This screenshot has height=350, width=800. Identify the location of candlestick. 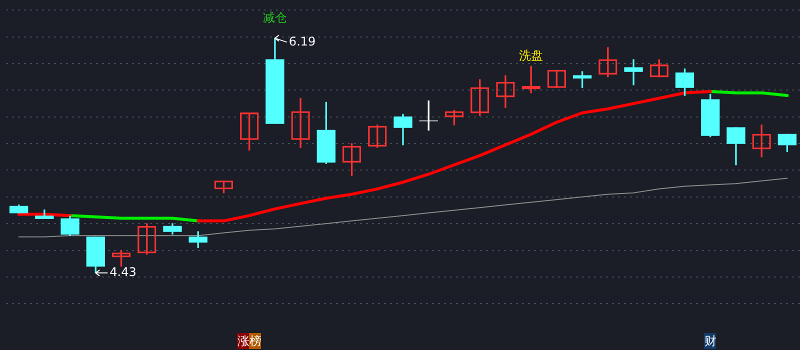
(633, 72).